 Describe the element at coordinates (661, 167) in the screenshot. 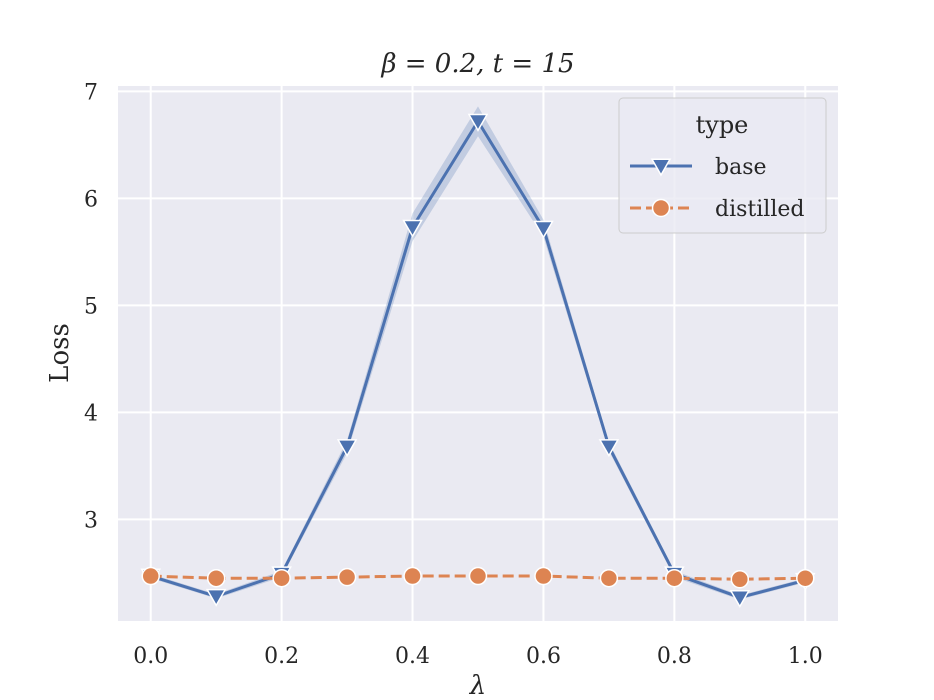

I see `legend-marker-base` at that location.